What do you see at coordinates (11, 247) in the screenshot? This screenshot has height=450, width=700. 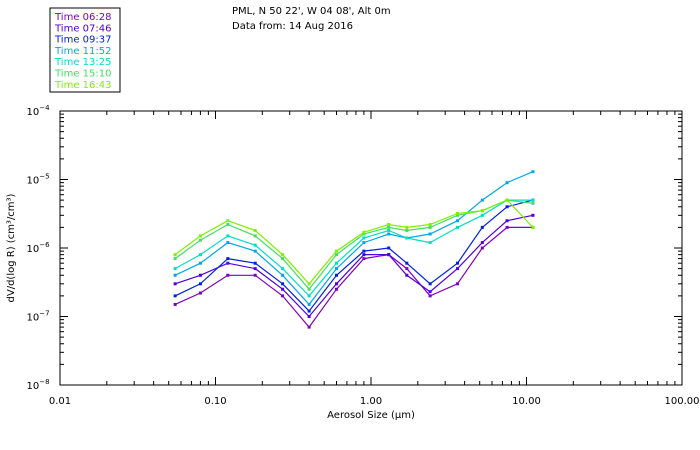 I see `y-axis-label: dV/d(log R) (cm³/cm³)` at bounding box center [11, 247].